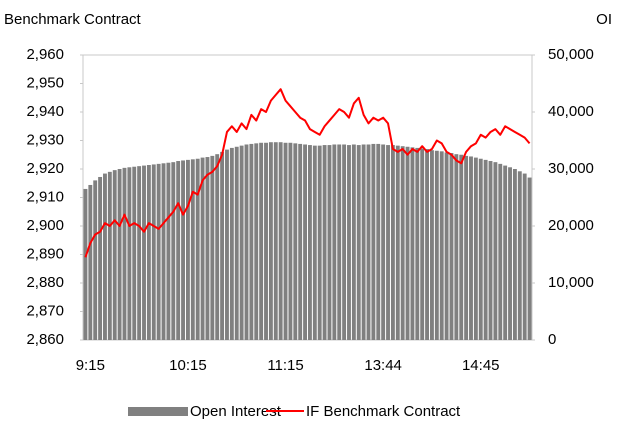 The width and height of the screenshot is (619, 421). I want to click on x-tick-label: 14:45, so click(481, 365).